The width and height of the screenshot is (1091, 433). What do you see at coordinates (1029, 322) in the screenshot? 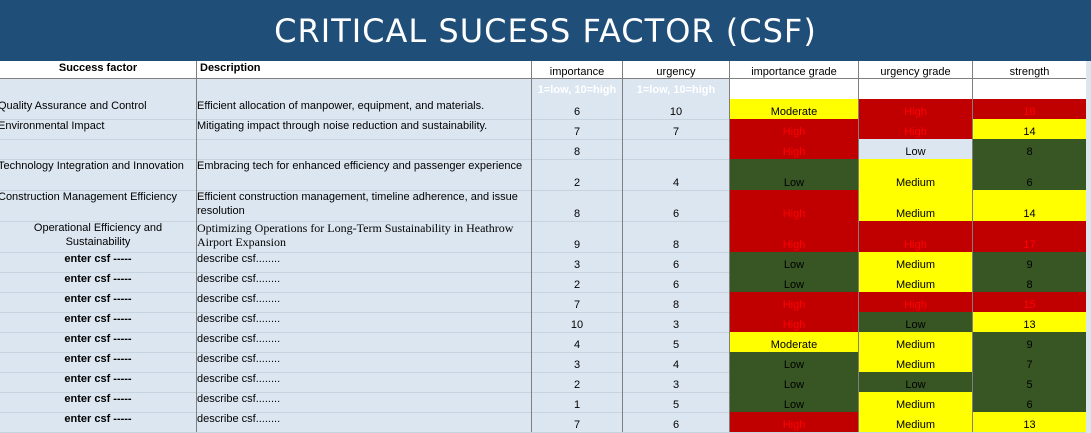
I see `strength-cell: 13` at bounding box center [1029, 322].